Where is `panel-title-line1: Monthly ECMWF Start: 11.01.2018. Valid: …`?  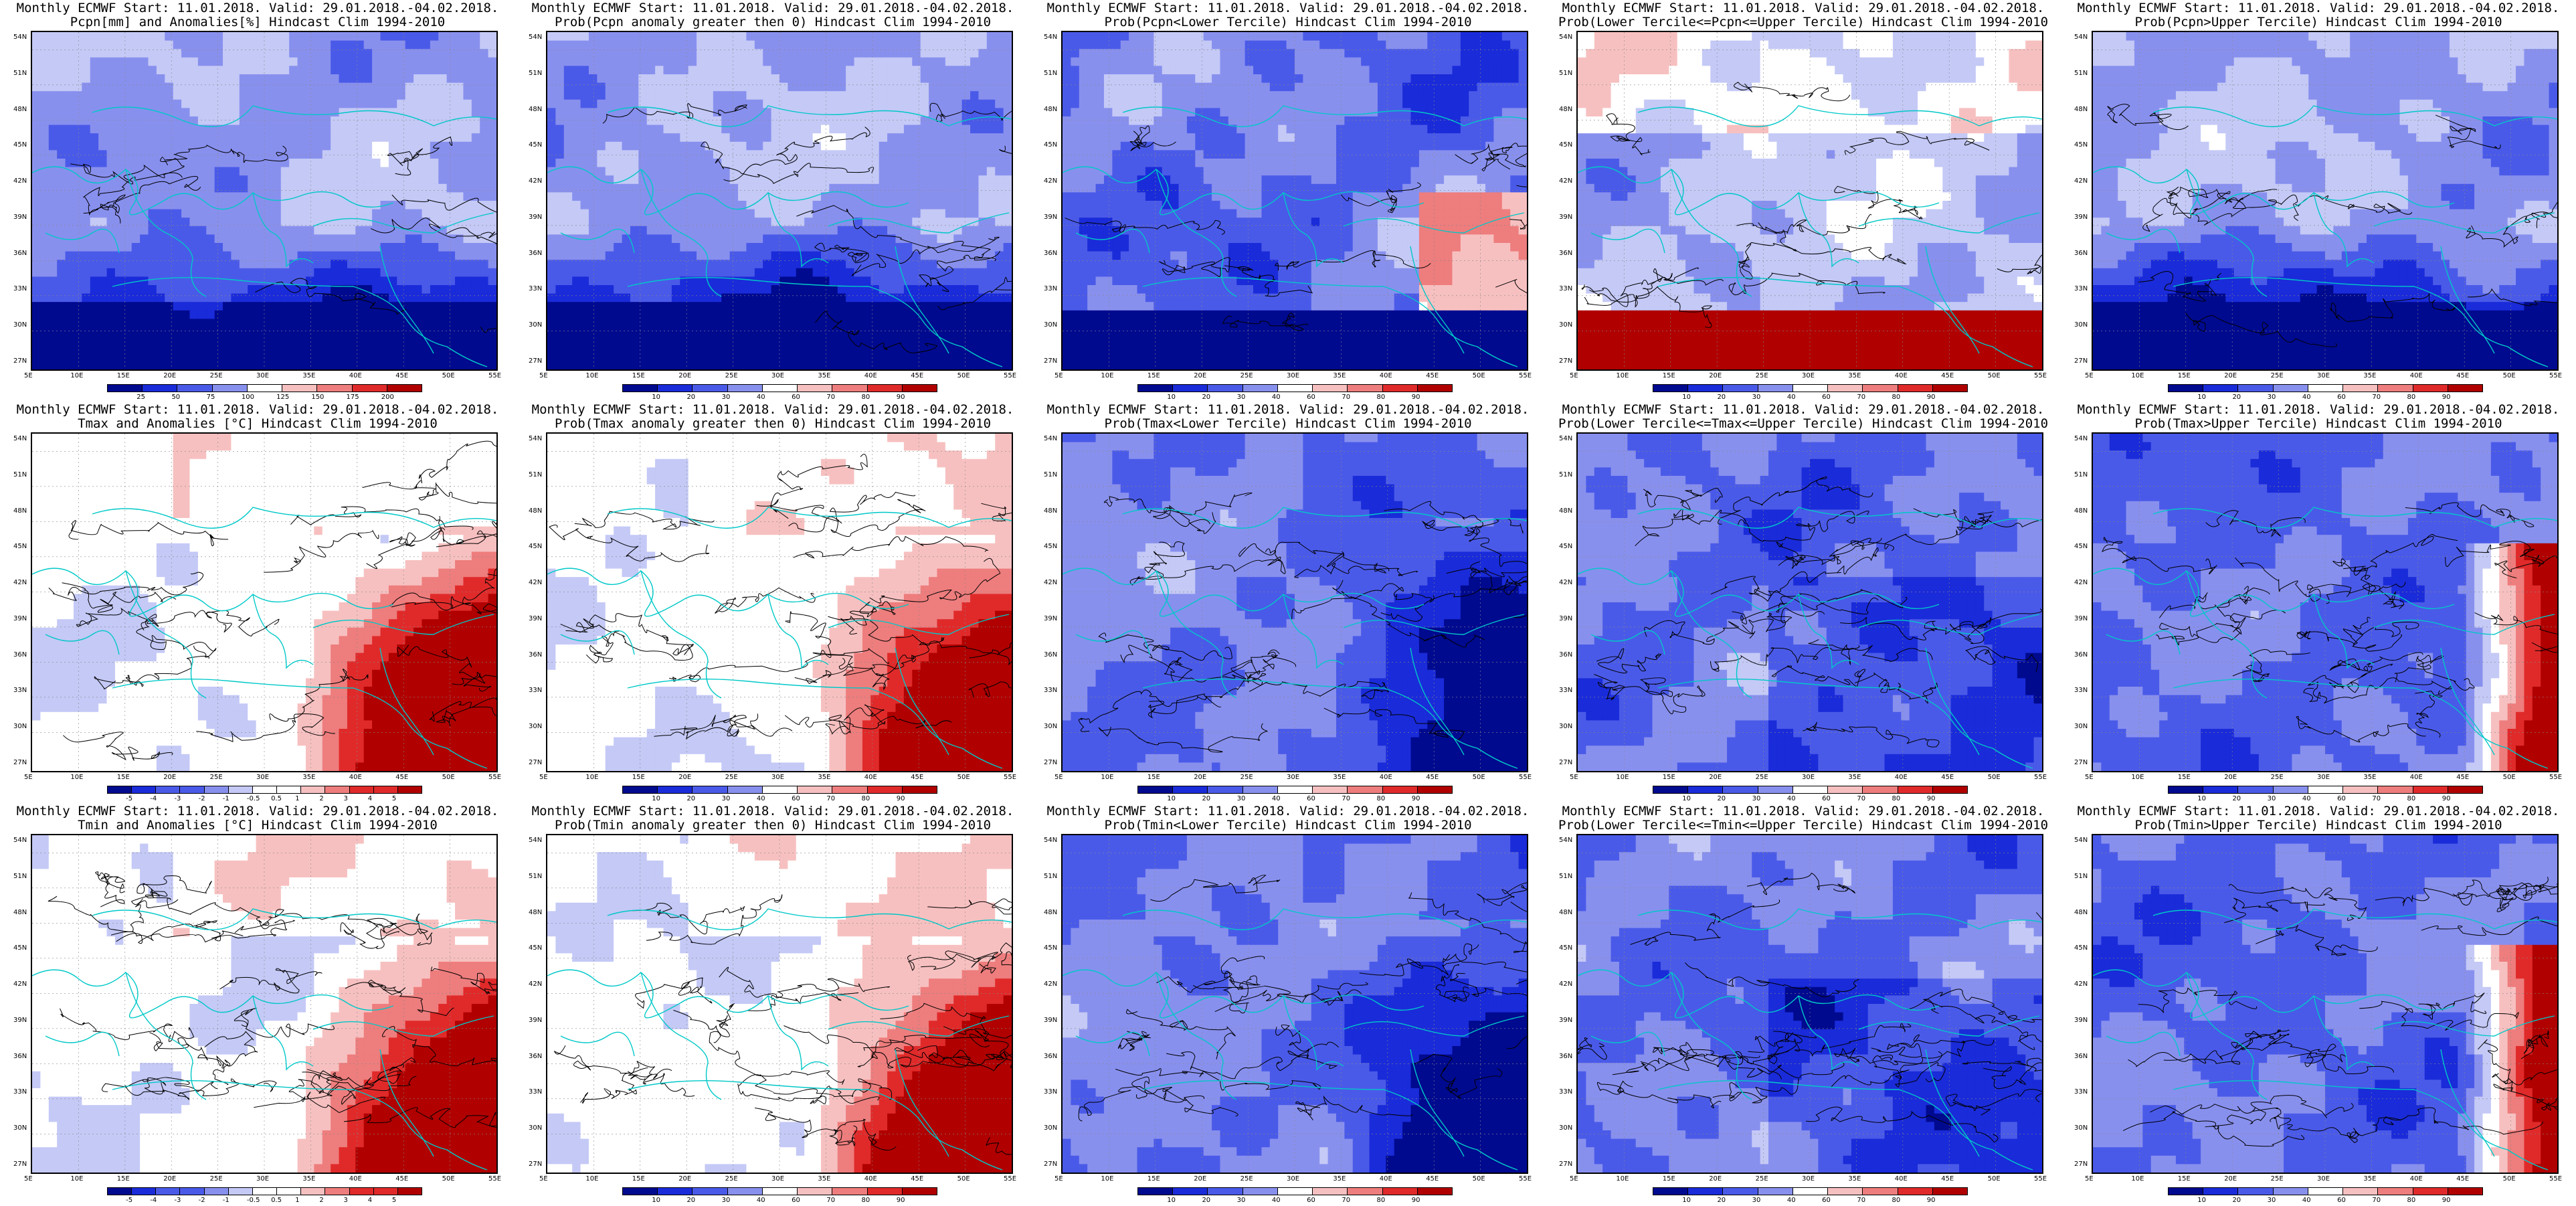
panel-title-line1: Monthly ECMWF Start: 11.01.2018. Valid: … is located at coordinates (1288, 8).